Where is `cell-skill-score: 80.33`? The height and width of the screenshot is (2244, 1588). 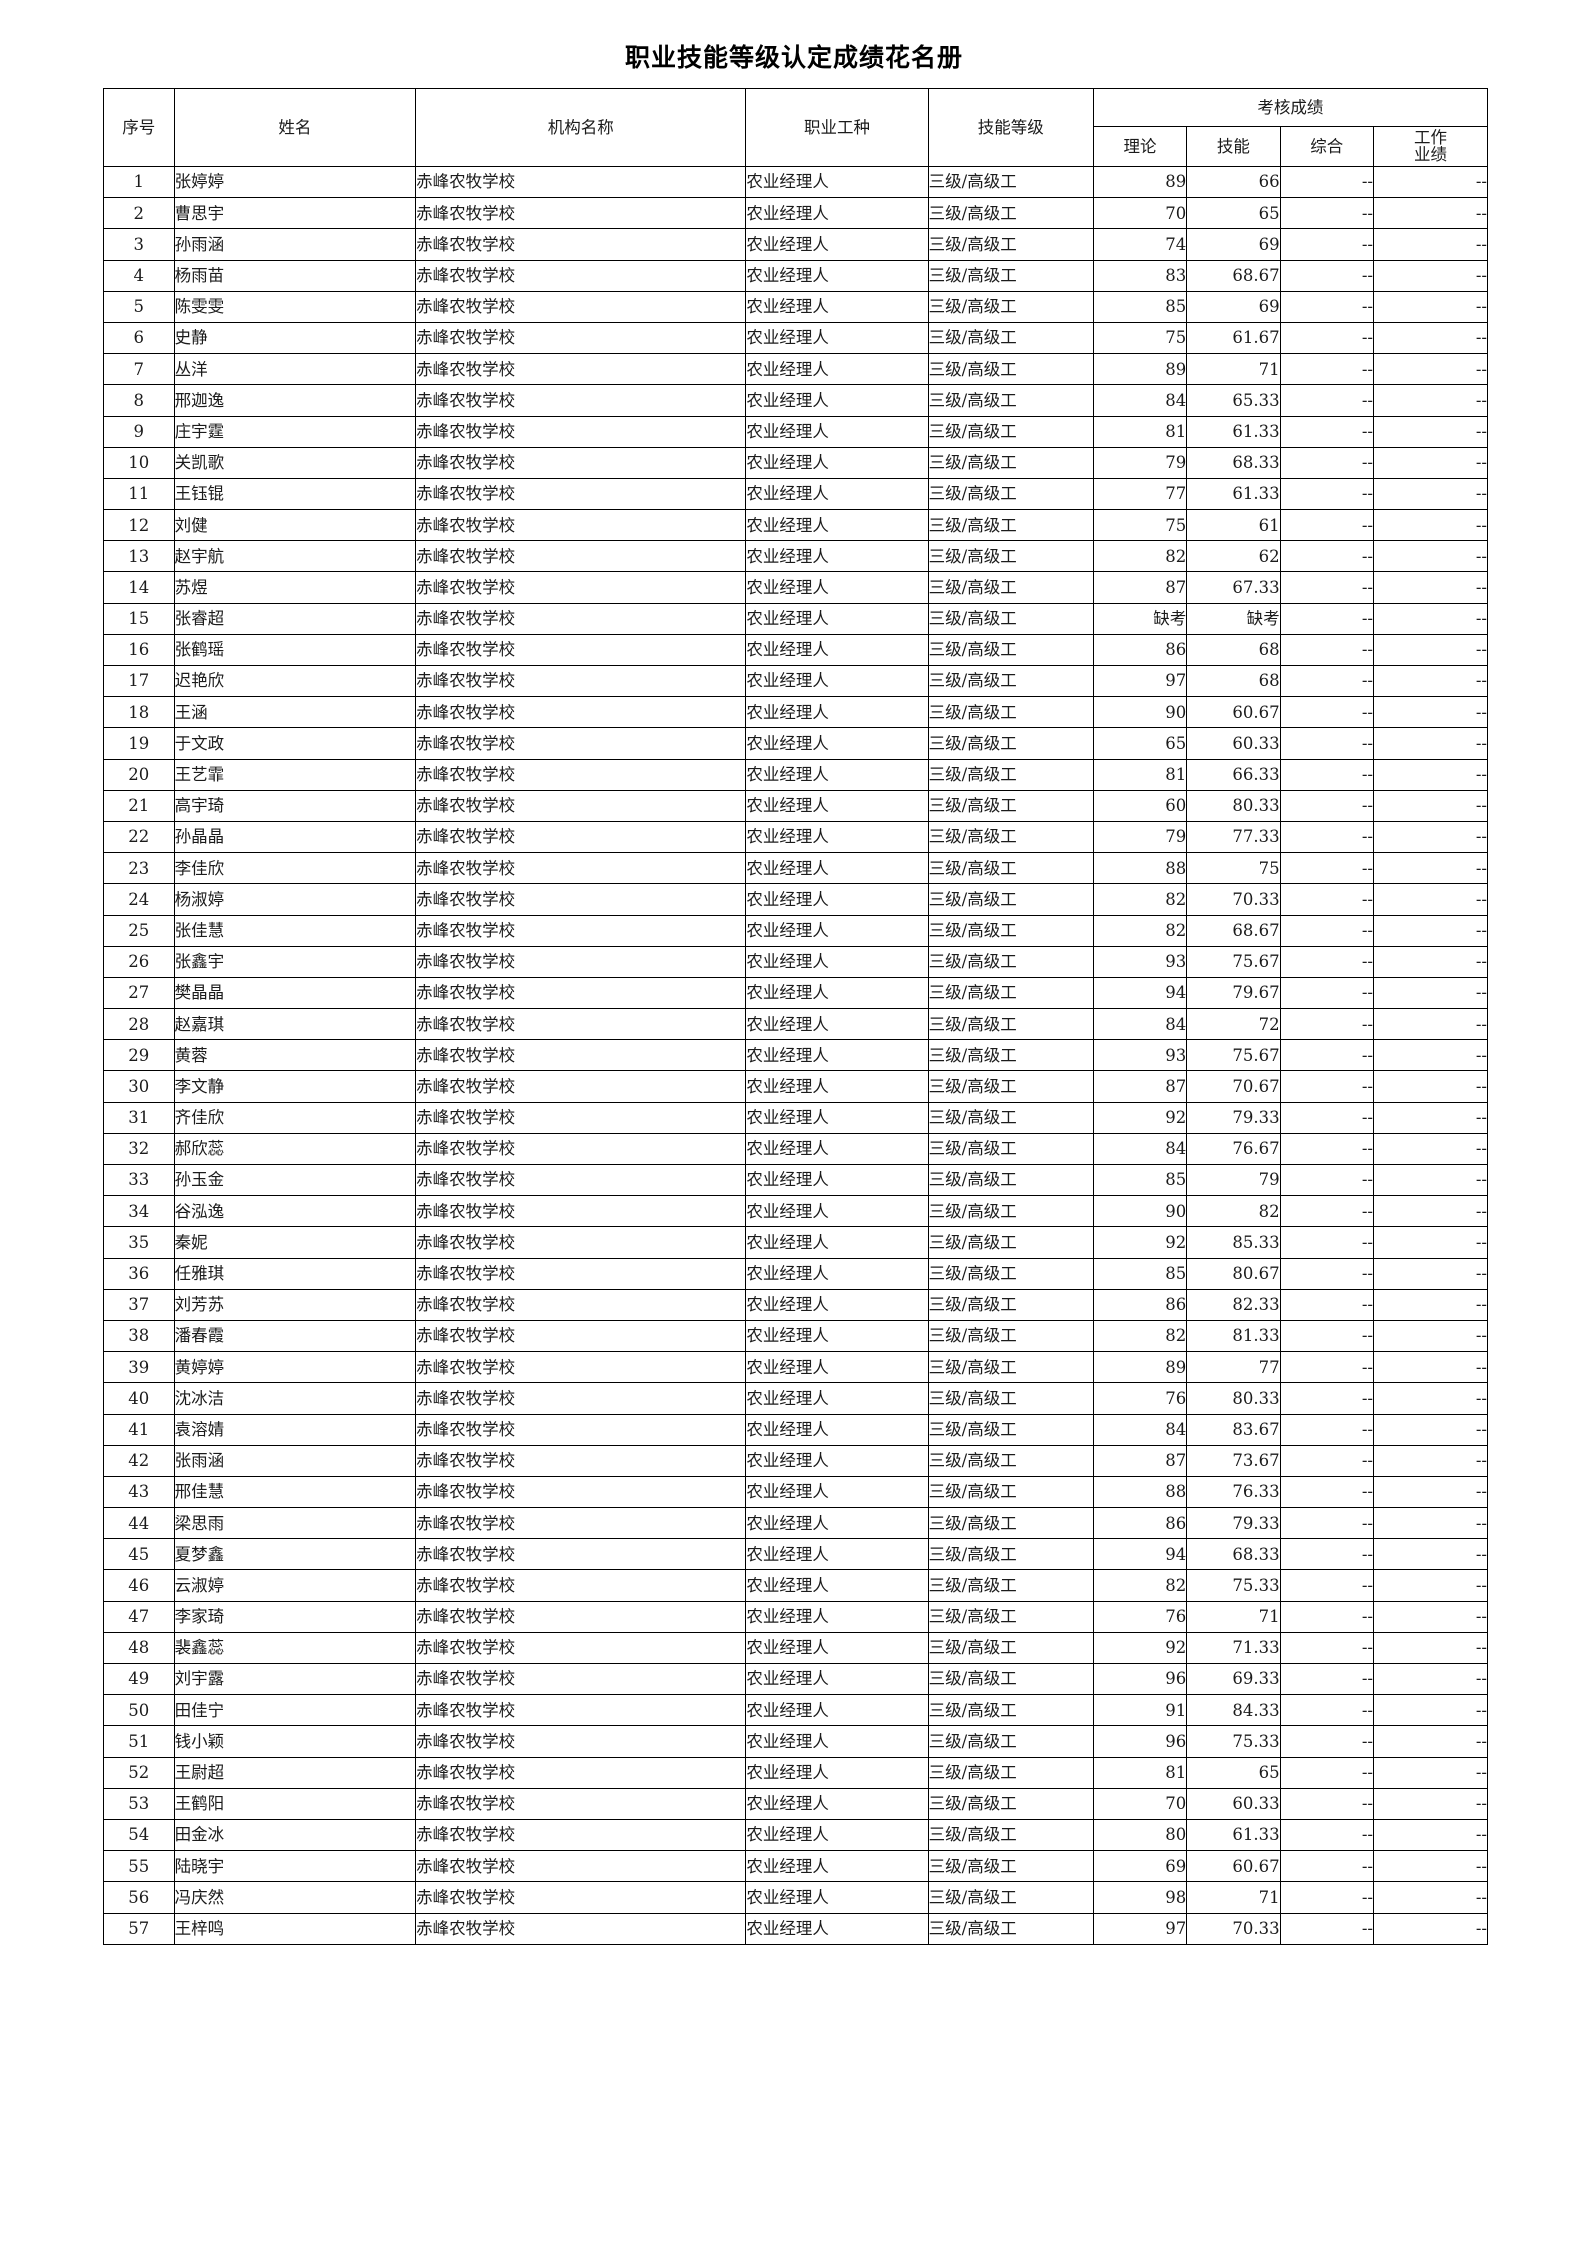 cell-skill-score: 80.33 is located at coordinates (1233, 1398).